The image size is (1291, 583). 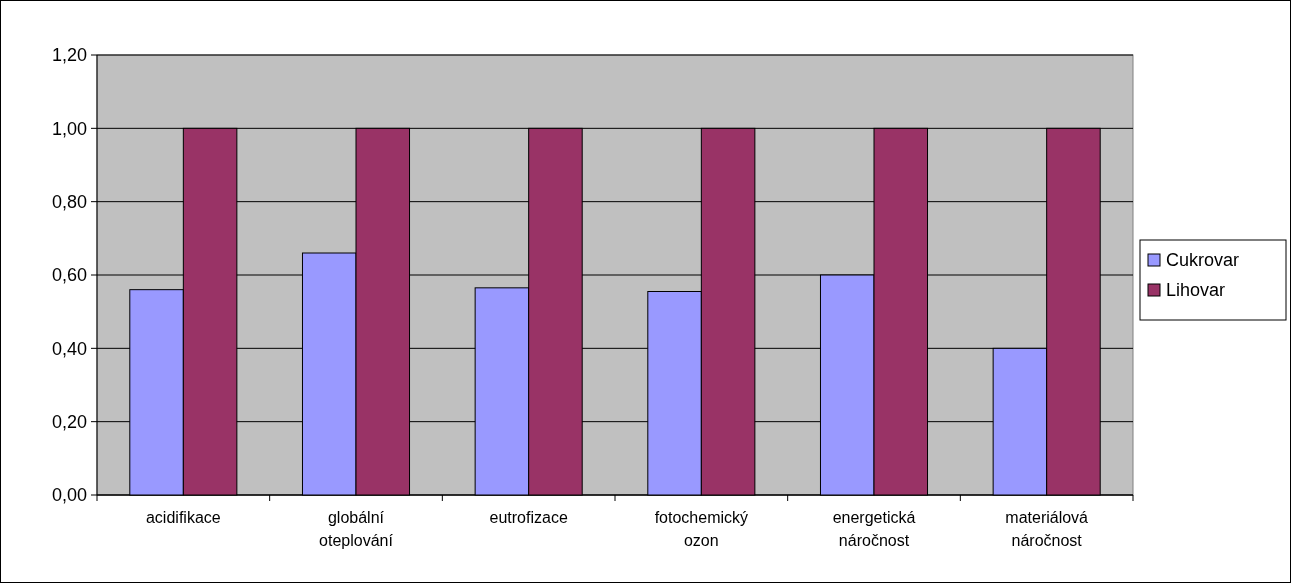 I want to click on x-tick-label: materiálová náročnost, so click(x=1047, y=529).